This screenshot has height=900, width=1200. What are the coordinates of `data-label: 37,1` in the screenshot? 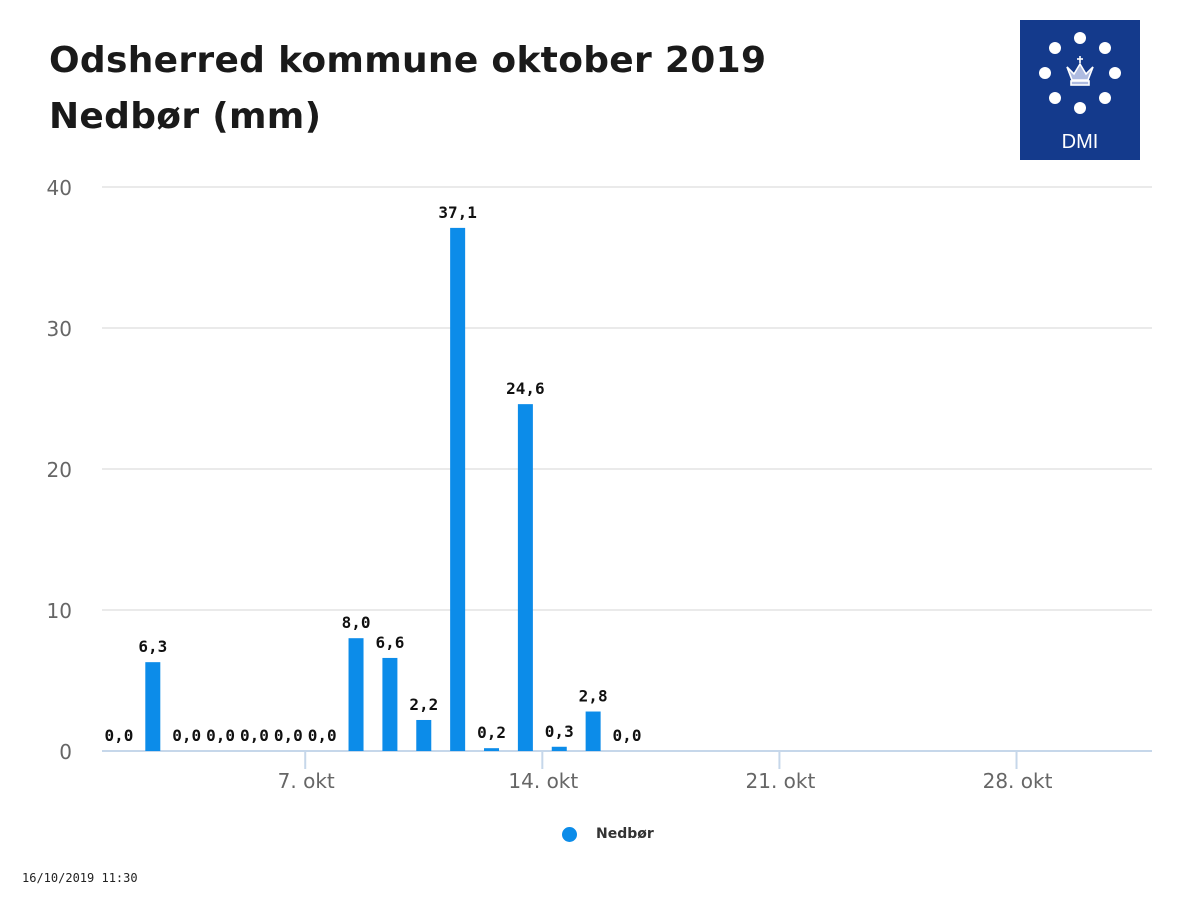 It's located at (457, 212).